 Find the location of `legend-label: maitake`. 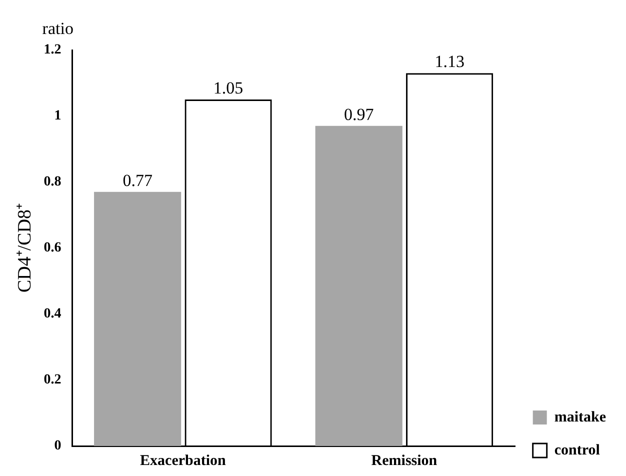

legend-label: maitake is located at coordinates (580, 417).